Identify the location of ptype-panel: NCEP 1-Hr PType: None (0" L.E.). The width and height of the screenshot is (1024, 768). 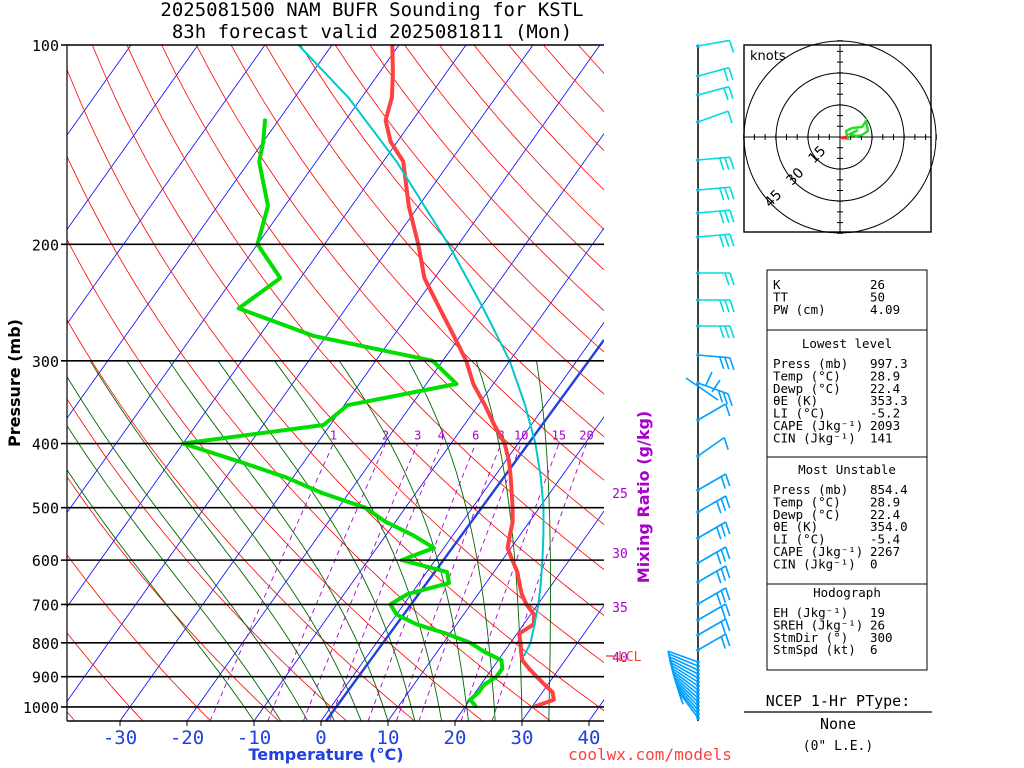
(838, 723).